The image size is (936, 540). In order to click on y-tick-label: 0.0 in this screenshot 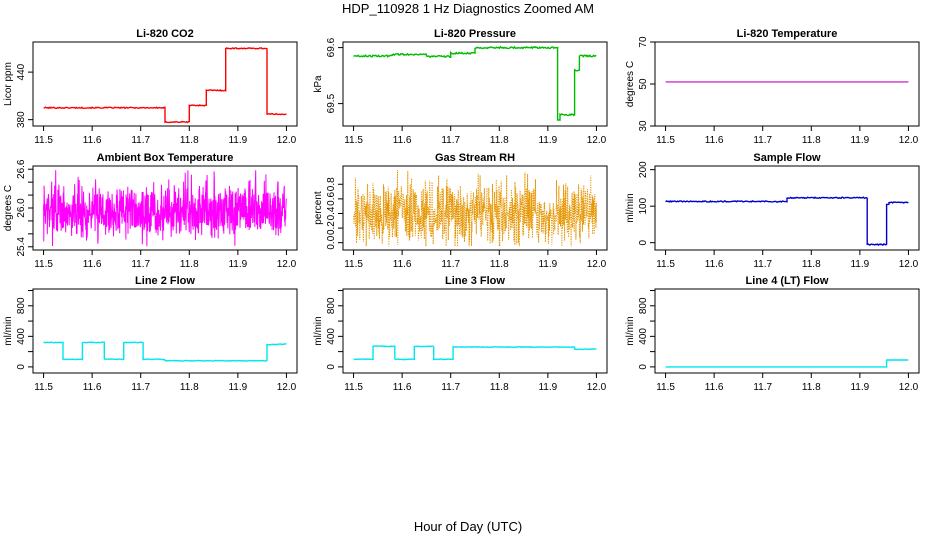, I will do `click(331, 242)`.